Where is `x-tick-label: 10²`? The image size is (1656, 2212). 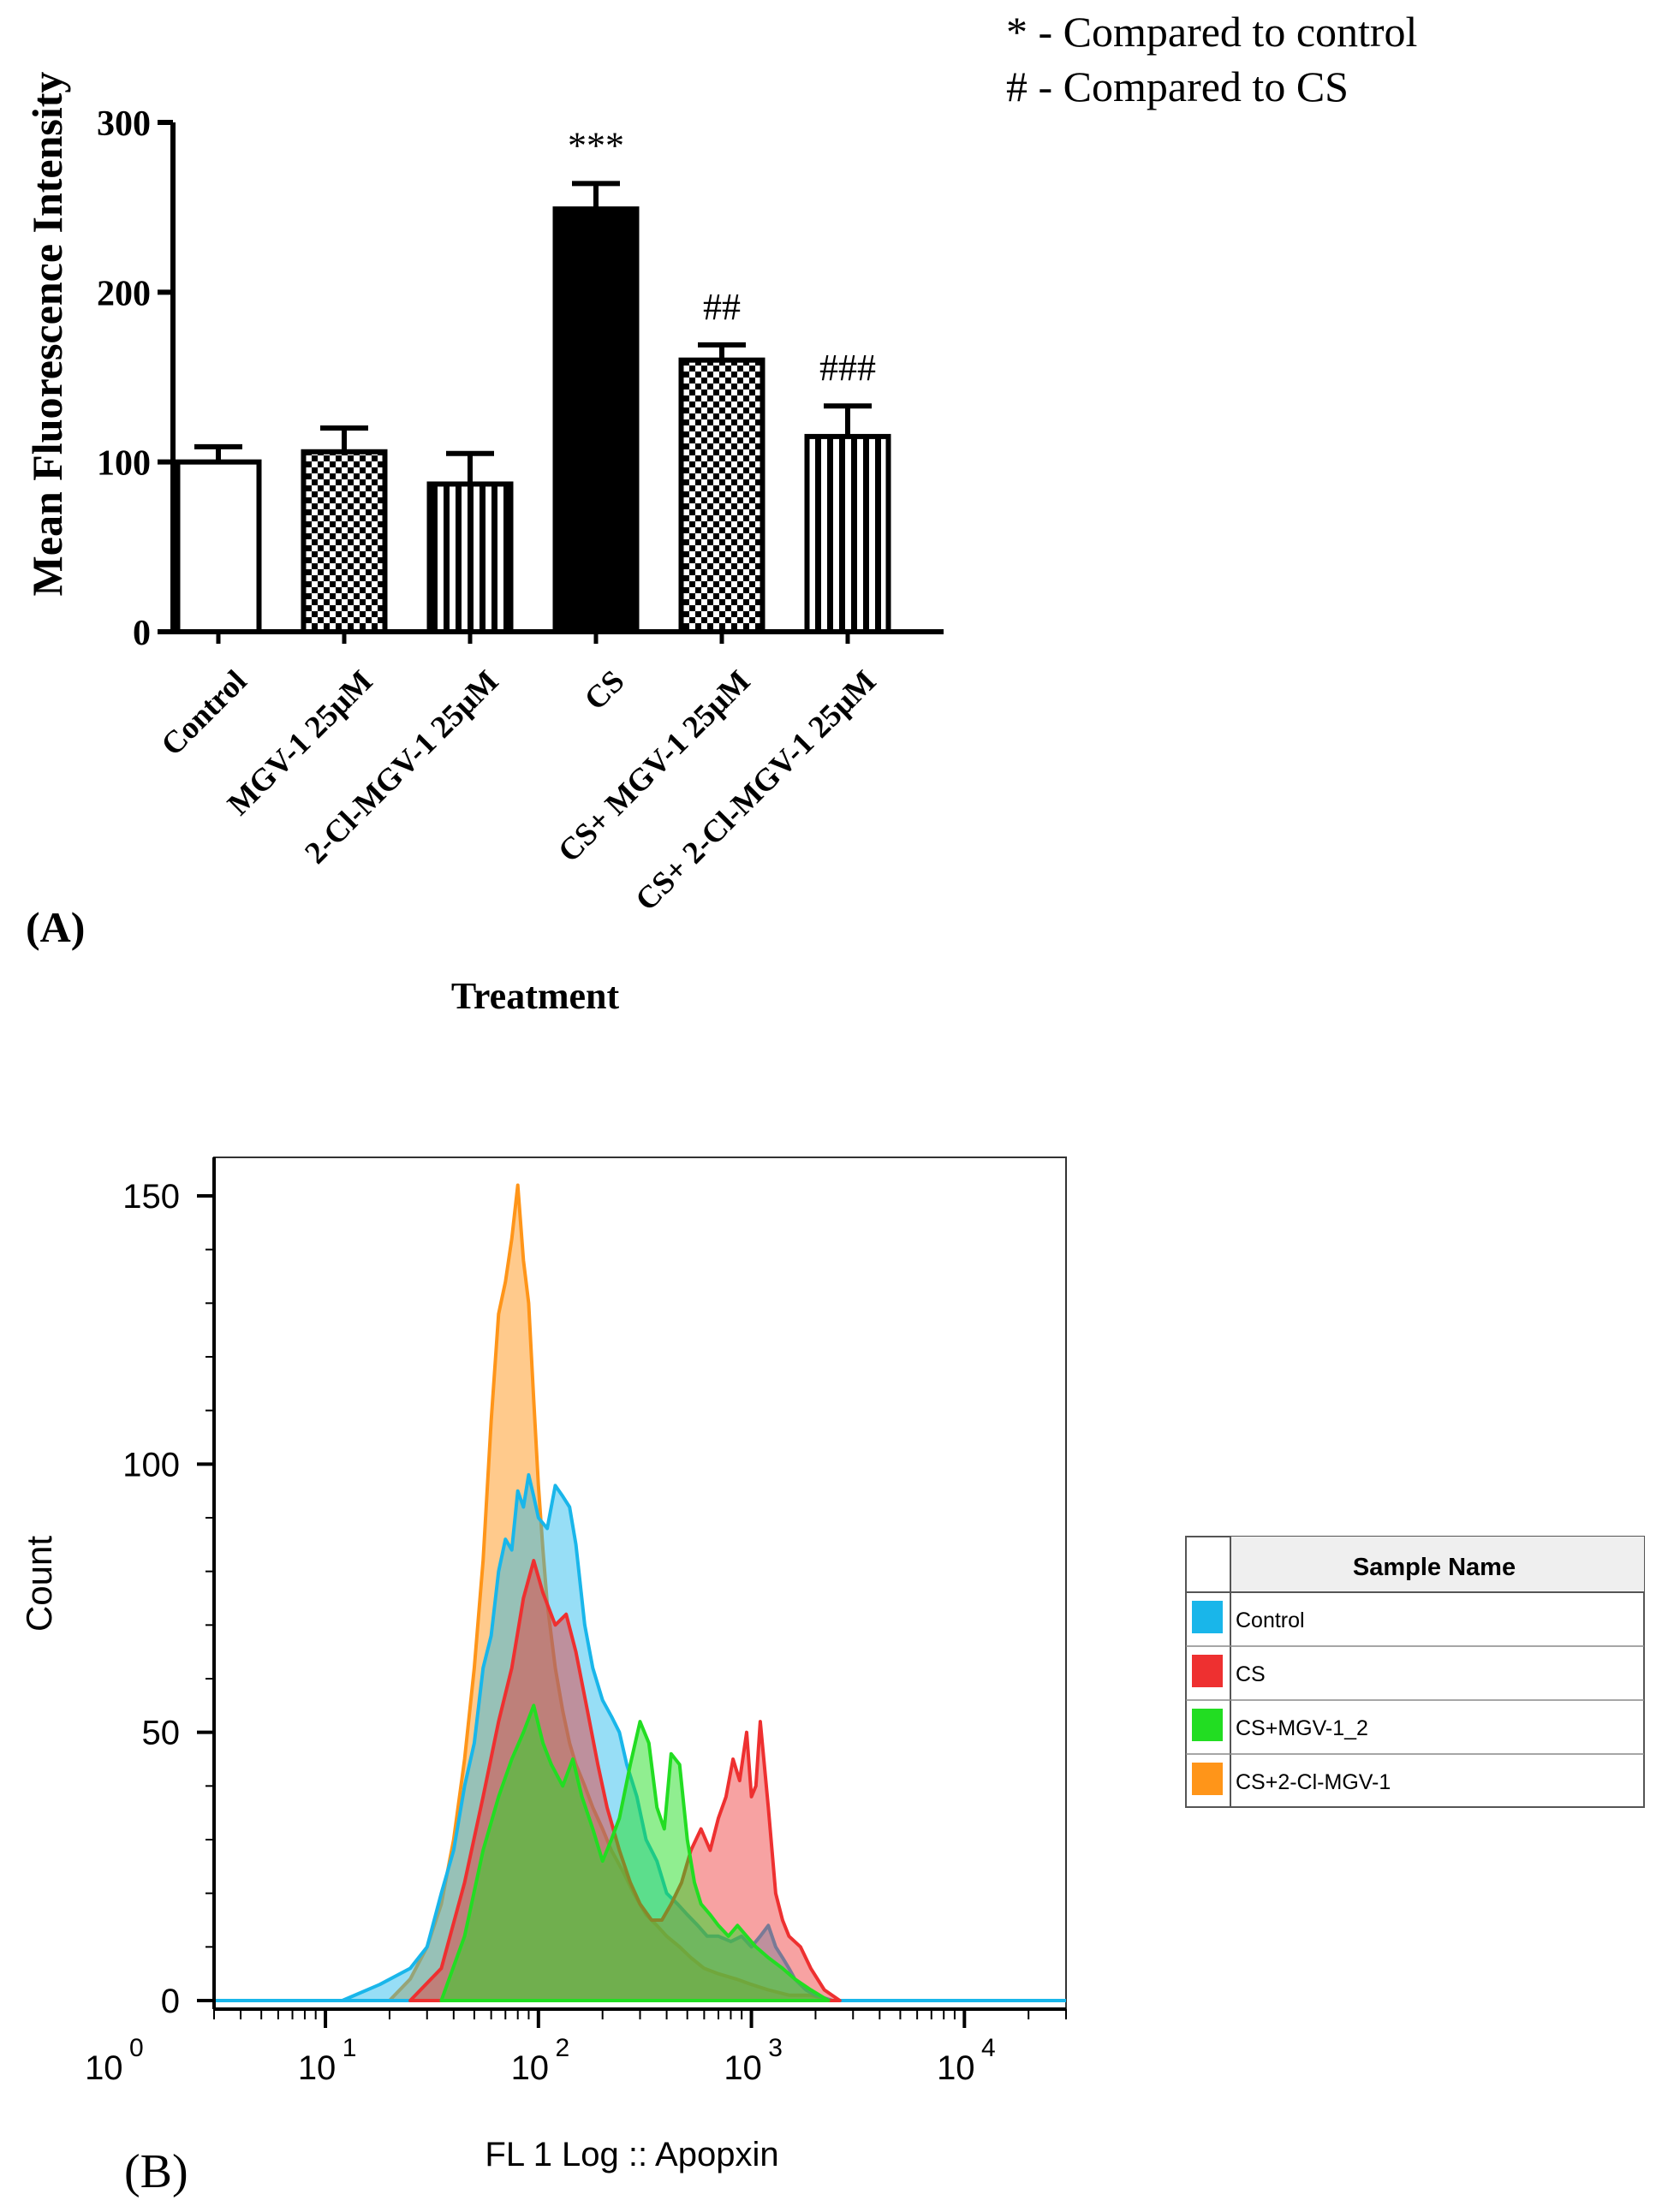 x-tick-label: 10² is located at coordinates (541, 2060).